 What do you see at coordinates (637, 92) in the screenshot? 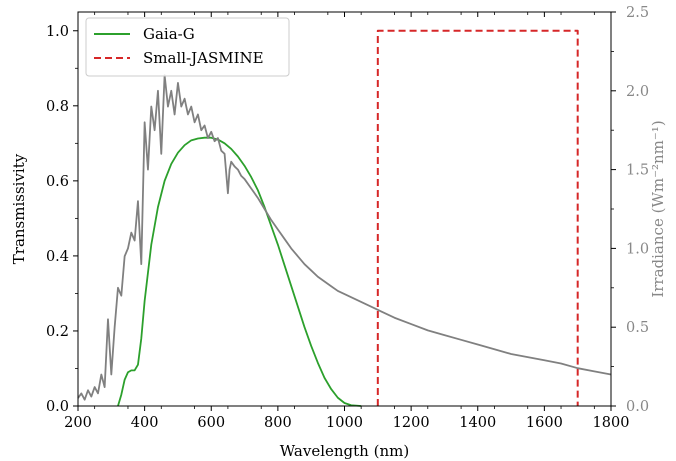
I see `y2-tick-label: 2.0` at bounding box center [637, 92].